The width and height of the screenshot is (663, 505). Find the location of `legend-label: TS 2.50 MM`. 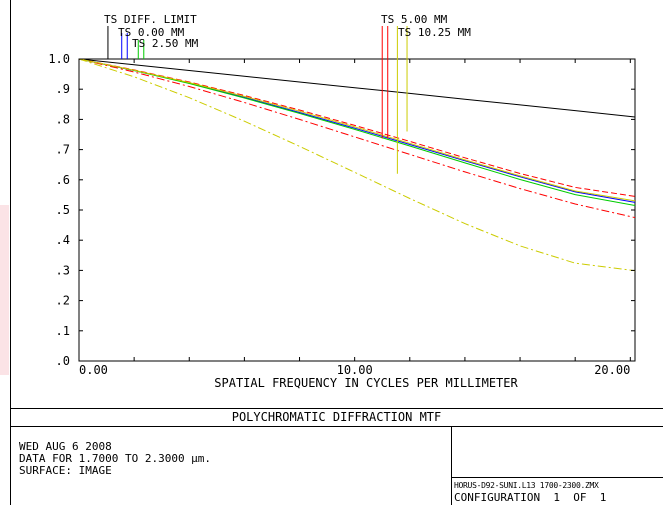

legend-label: TS 2.50 MM is located at coordinates (165, 43).